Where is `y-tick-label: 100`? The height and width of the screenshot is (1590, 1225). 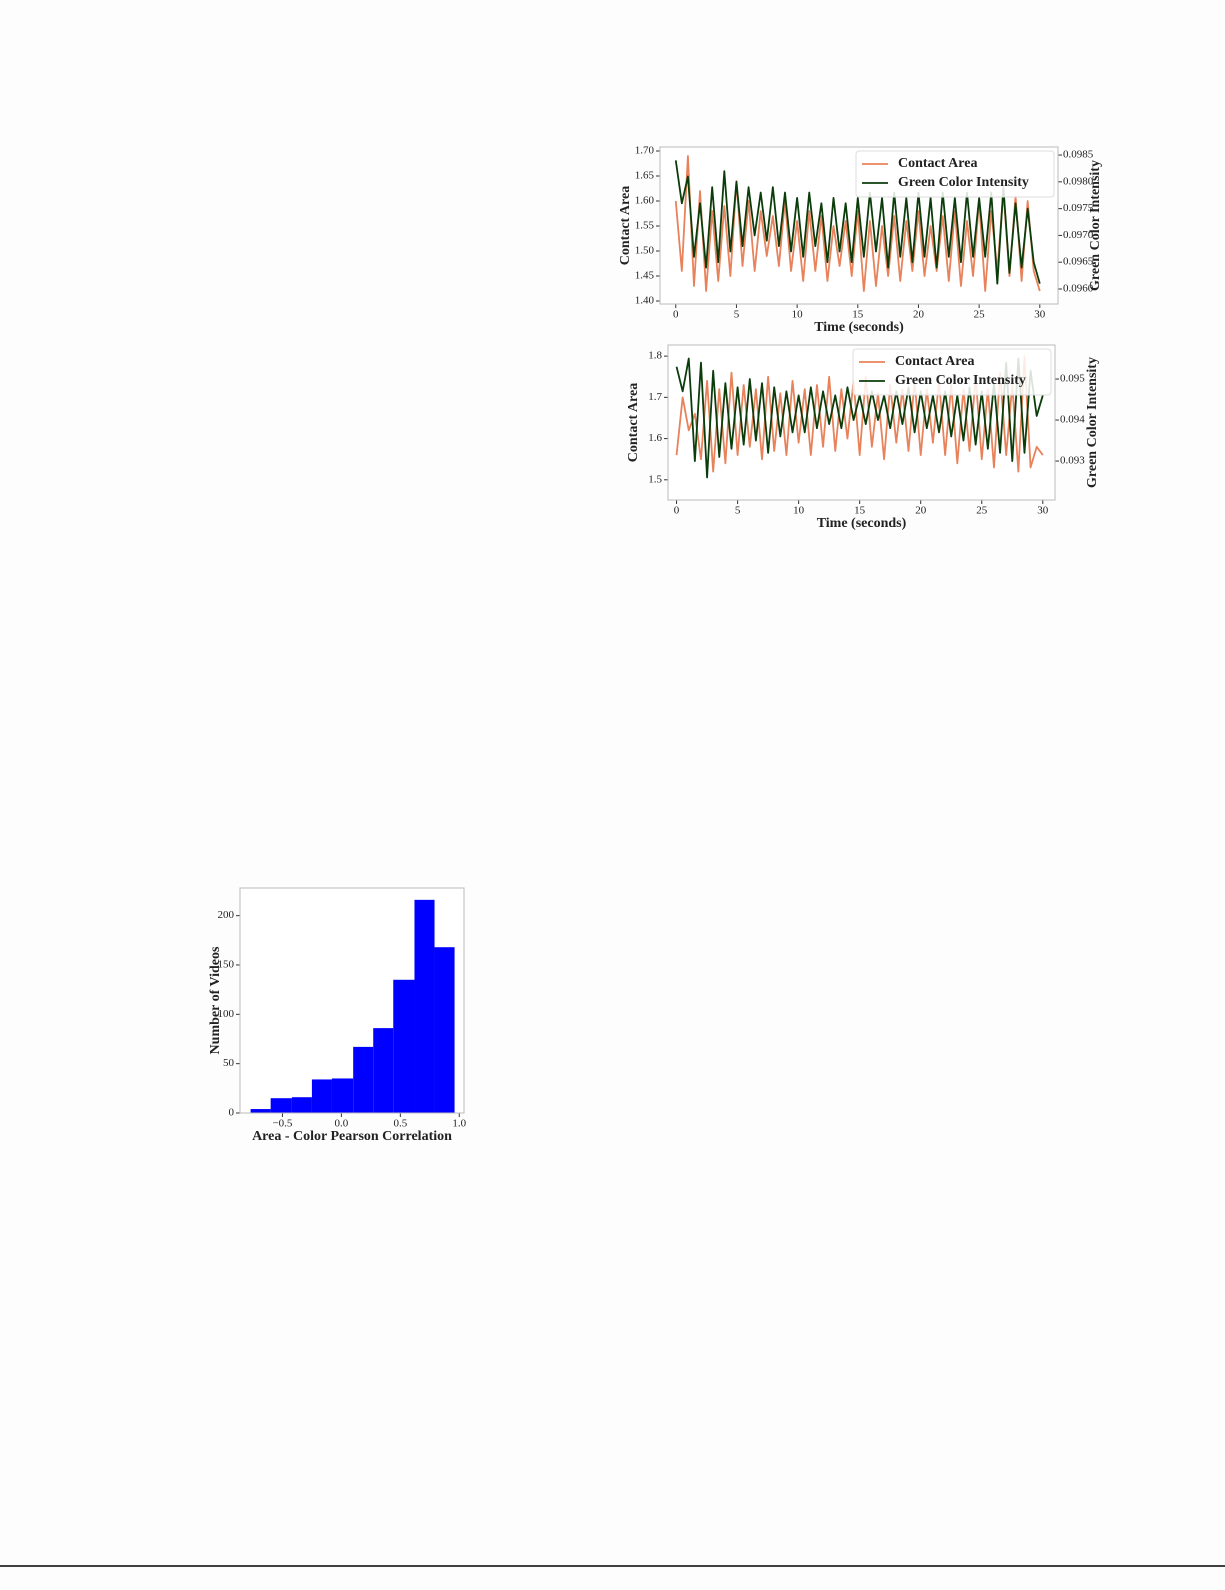
y-tick-label: 100 is located at coordinates (226, 1014).